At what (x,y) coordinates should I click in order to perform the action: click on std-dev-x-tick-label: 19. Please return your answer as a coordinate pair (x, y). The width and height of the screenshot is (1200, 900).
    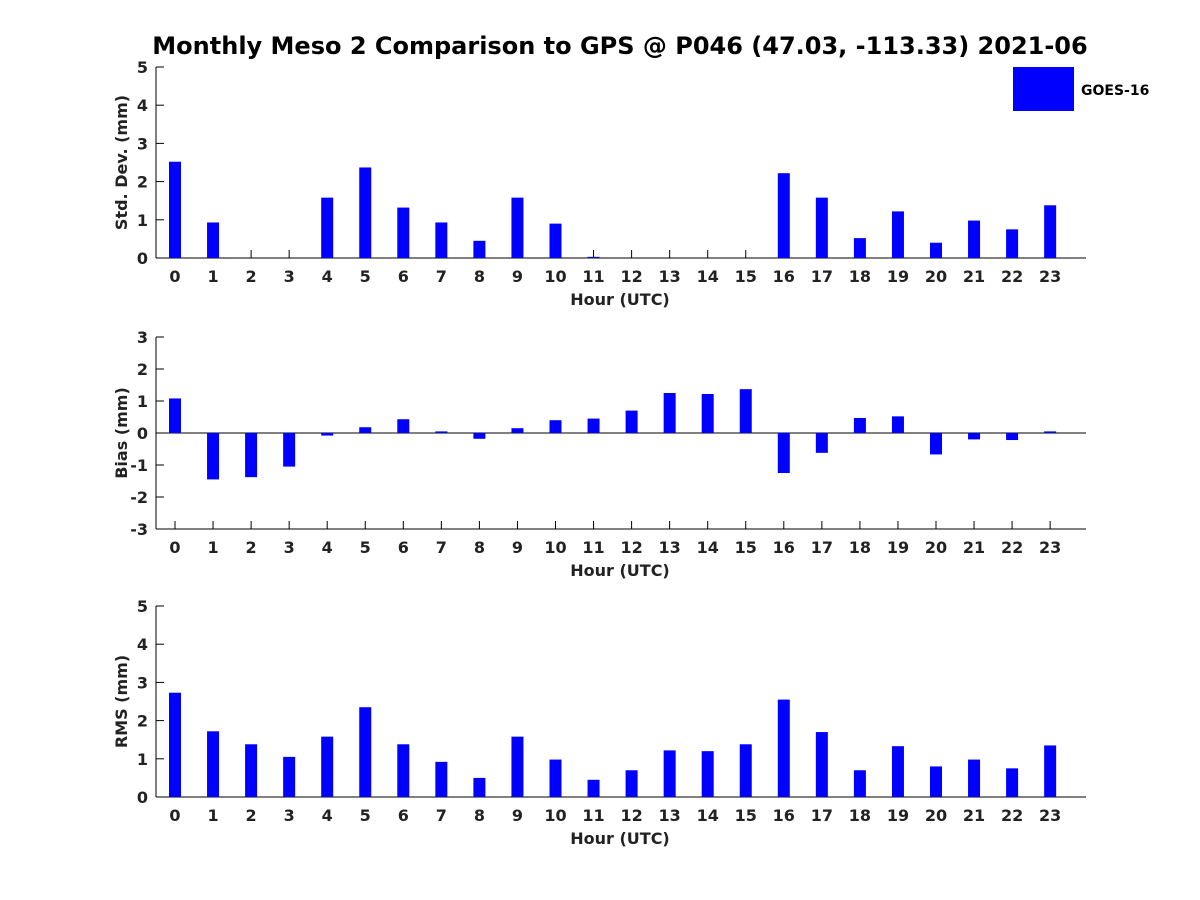
    Looking at the image, I should click on (898, 276).